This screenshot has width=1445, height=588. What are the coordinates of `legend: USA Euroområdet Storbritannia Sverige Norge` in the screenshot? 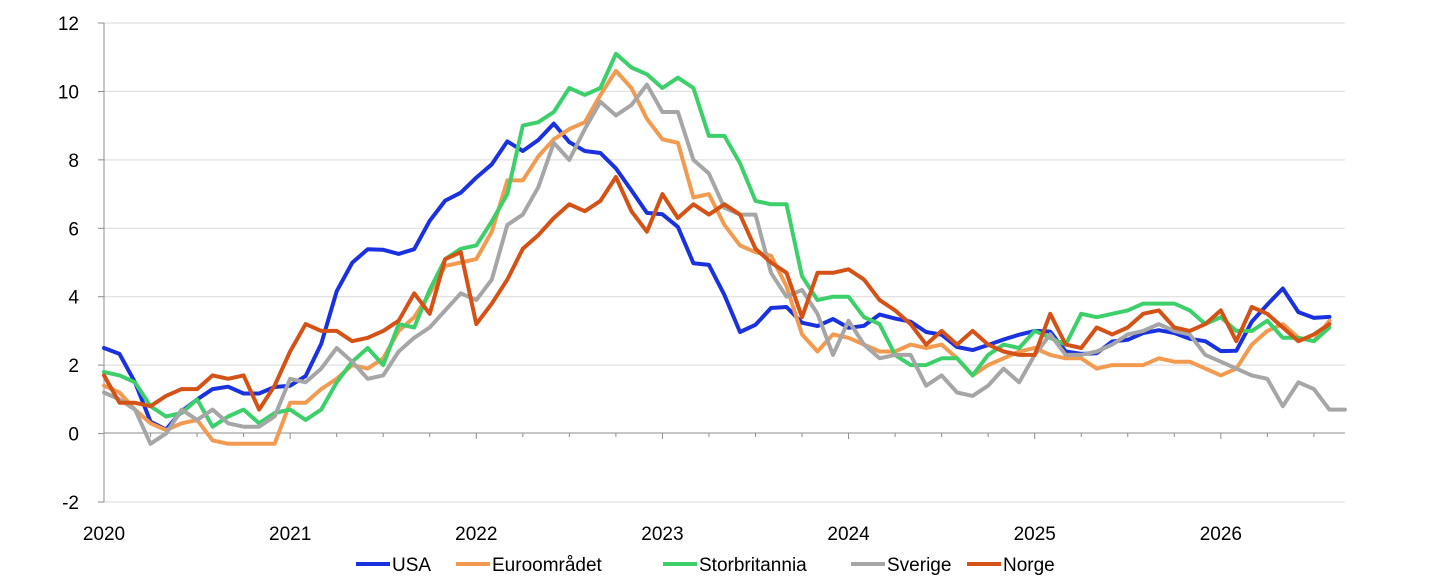 It's located at (705, 565).